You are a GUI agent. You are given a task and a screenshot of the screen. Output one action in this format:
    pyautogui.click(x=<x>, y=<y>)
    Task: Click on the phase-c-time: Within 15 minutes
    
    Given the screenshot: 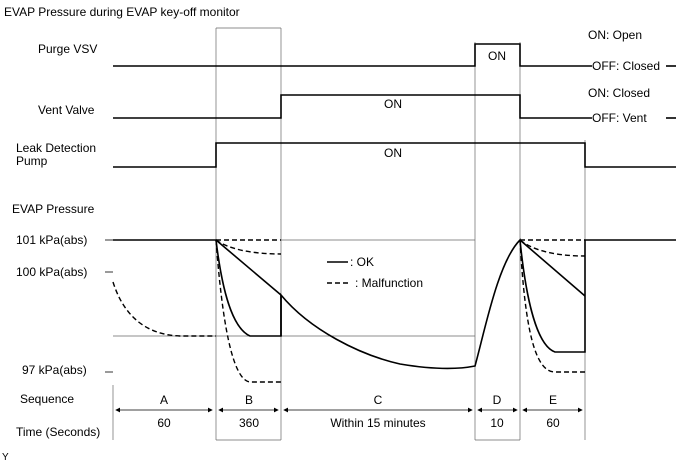 What is the action you would take?
    pyautogui.click(x=377, y=423)
    